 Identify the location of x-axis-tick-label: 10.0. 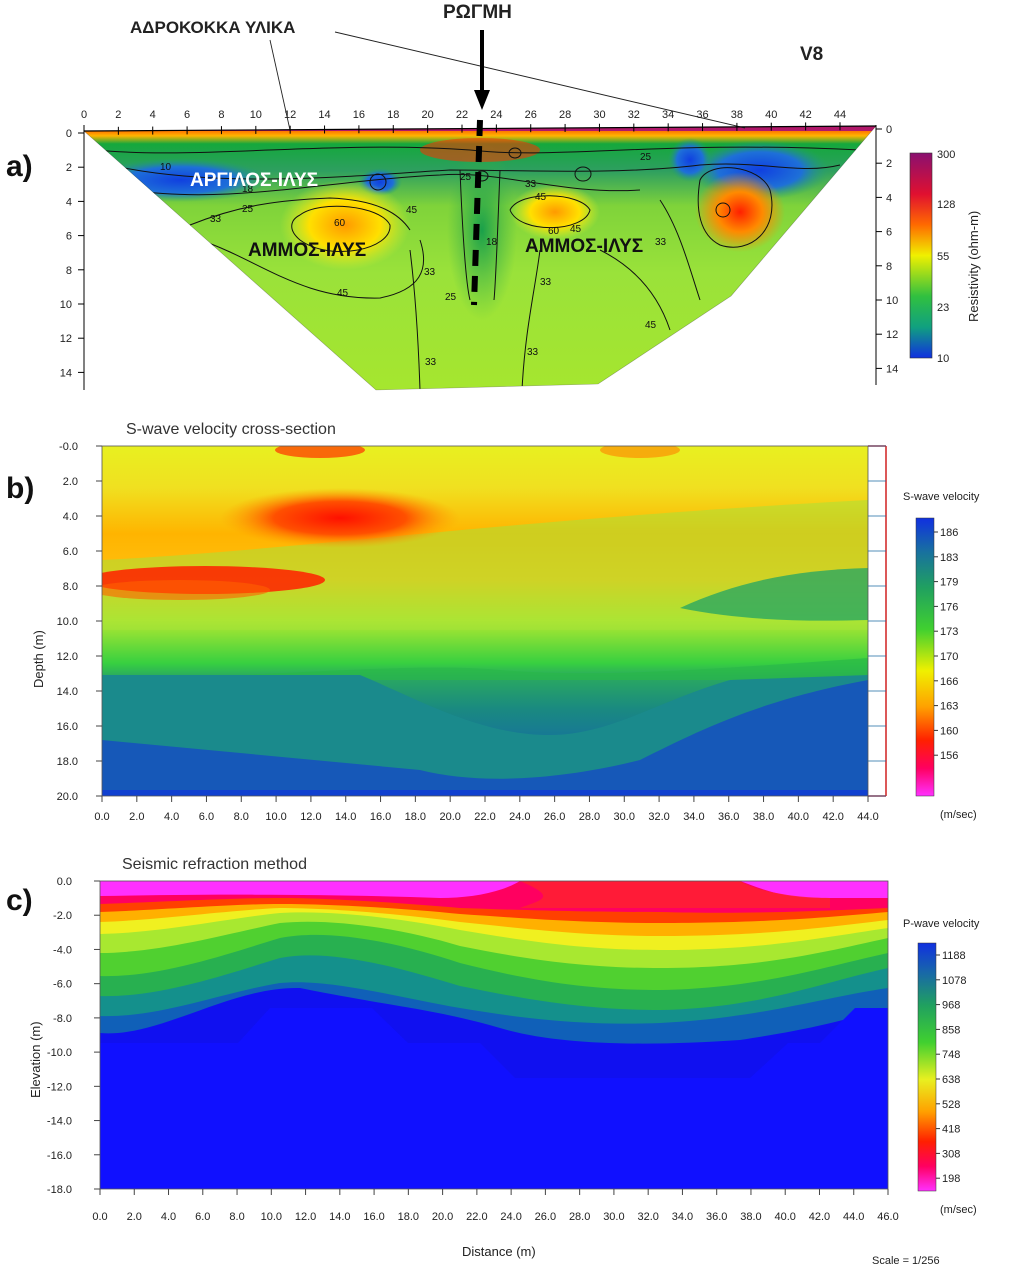
(275, 817).